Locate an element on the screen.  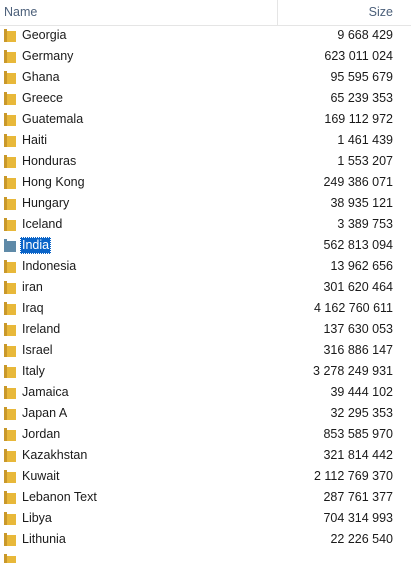
list-item: Jordan 853 585 970 is located at coordinates (205, 434).